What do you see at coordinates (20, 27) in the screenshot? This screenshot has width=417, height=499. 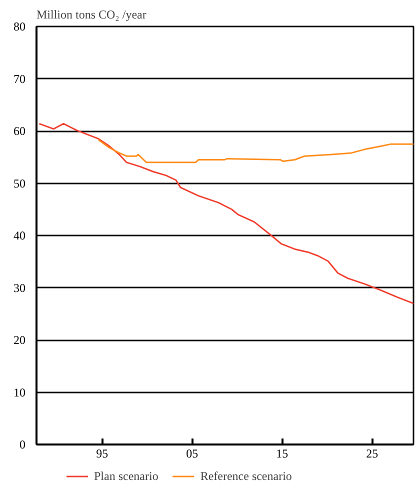 I see `y-tick-label: 80` at bounding box center [20, 27].